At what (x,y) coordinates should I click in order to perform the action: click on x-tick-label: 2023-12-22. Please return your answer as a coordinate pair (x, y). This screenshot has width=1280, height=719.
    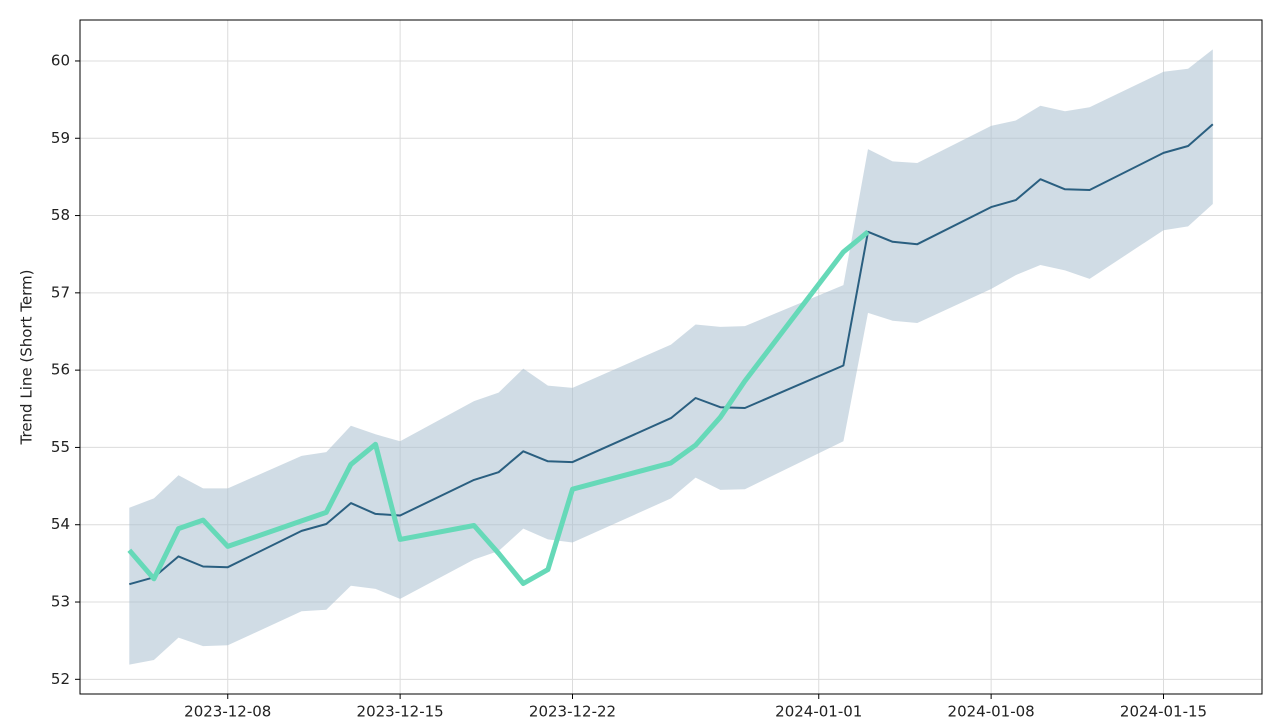
    Looking at the image, I should click on (572, 711).